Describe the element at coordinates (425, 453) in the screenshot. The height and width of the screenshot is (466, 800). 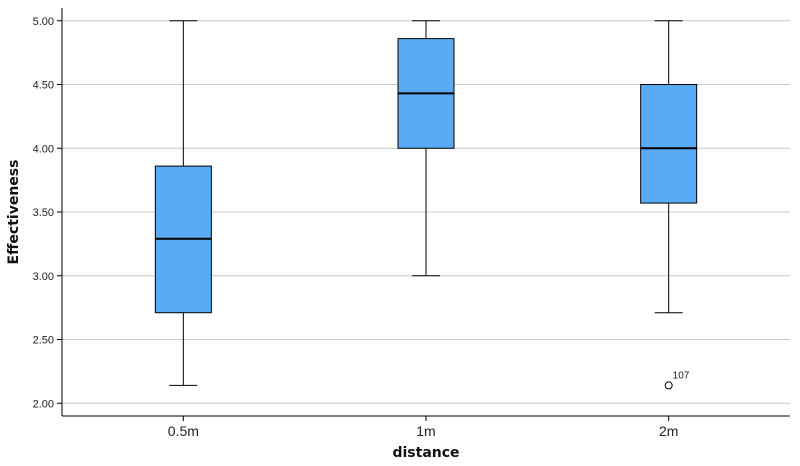
I see `x-axis-title: distance` at that location.